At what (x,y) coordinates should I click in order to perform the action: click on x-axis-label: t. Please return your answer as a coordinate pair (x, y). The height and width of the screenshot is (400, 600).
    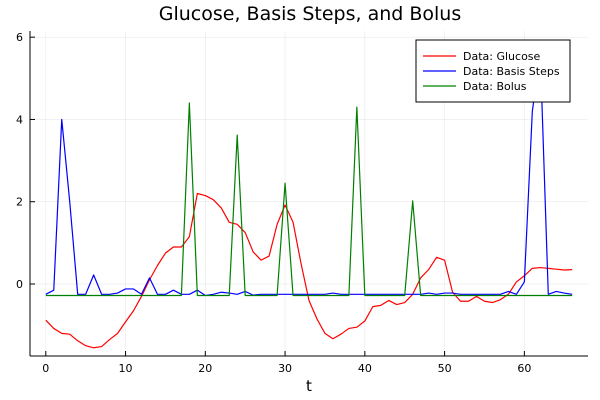
    Looking at the image, I should click on (309, 386).